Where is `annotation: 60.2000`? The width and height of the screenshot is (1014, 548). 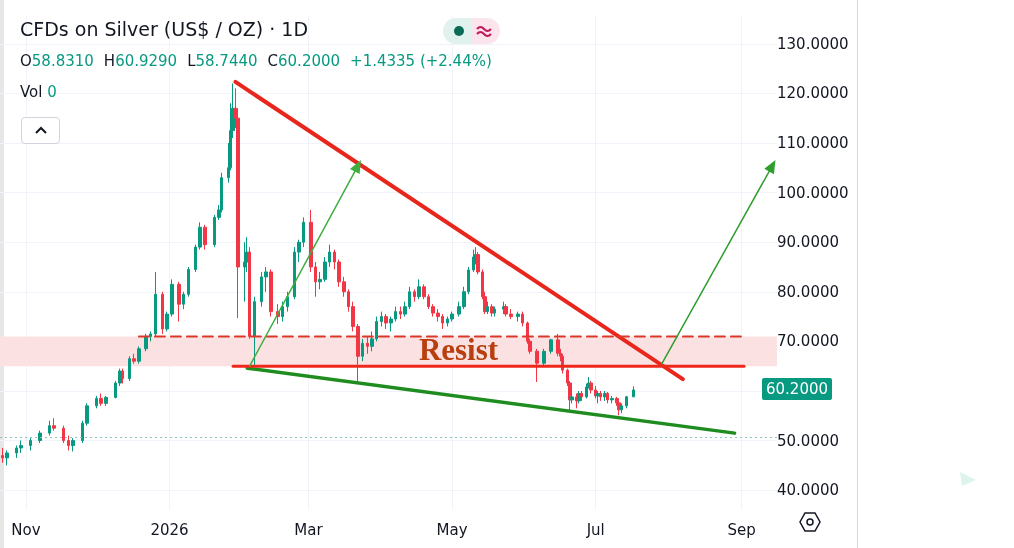 annotation: 60.2000 is located at coordinates (797, 388).